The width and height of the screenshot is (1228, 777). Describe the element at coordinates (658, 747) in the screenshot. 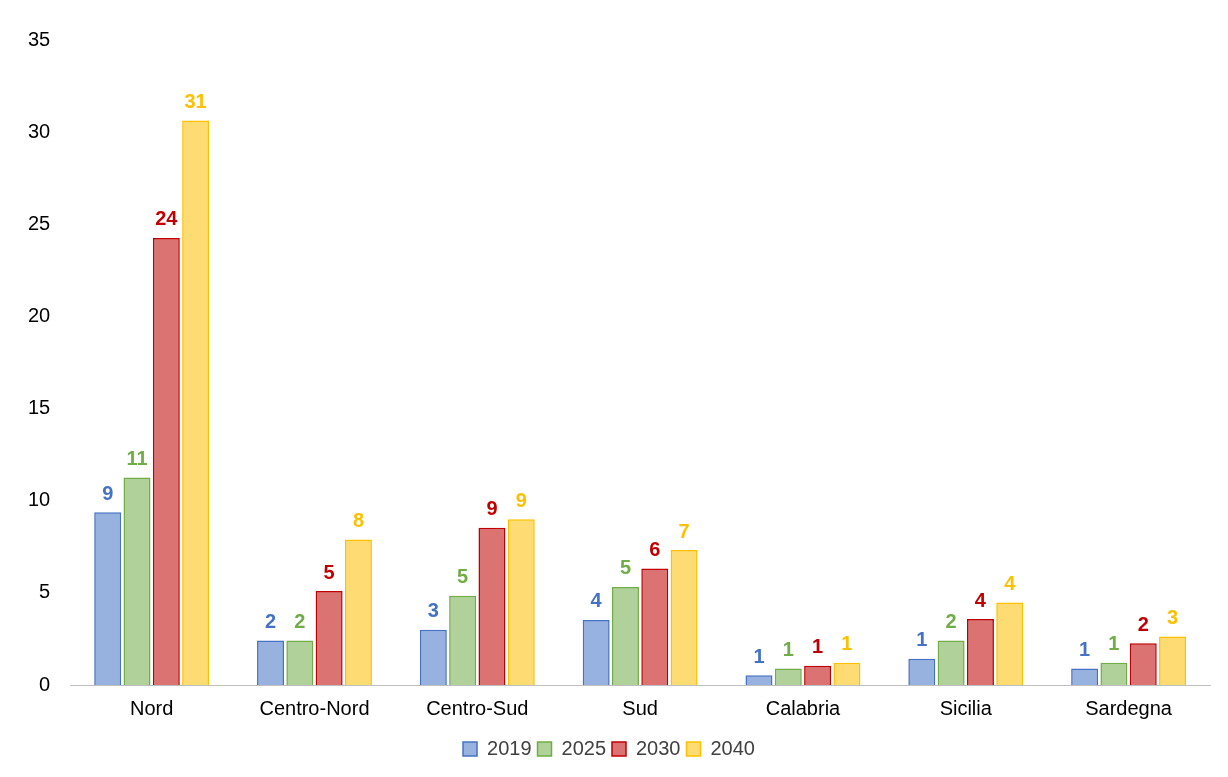

I see `legend-label: 2030` at that location.